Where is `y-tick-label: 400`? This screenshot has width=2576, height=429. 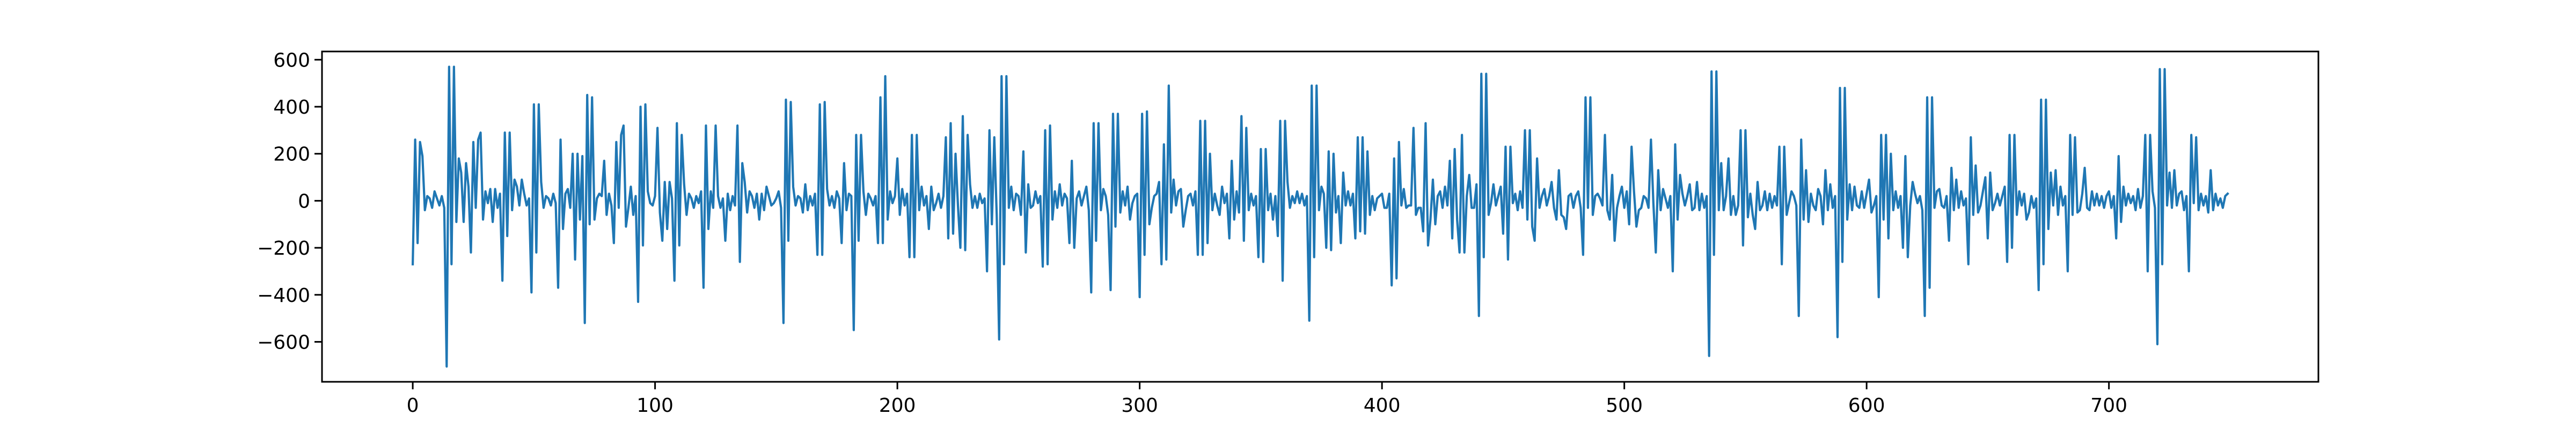 y-tick-label: 400 is located at coordinates (291, 108).